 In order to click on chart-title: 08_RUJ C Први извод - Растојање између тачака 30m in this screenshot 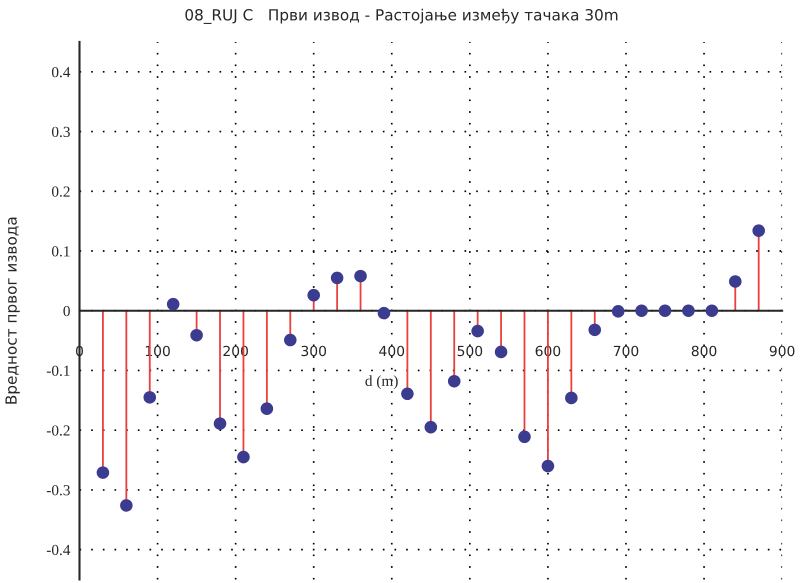, I will do `click(401, 16)`.